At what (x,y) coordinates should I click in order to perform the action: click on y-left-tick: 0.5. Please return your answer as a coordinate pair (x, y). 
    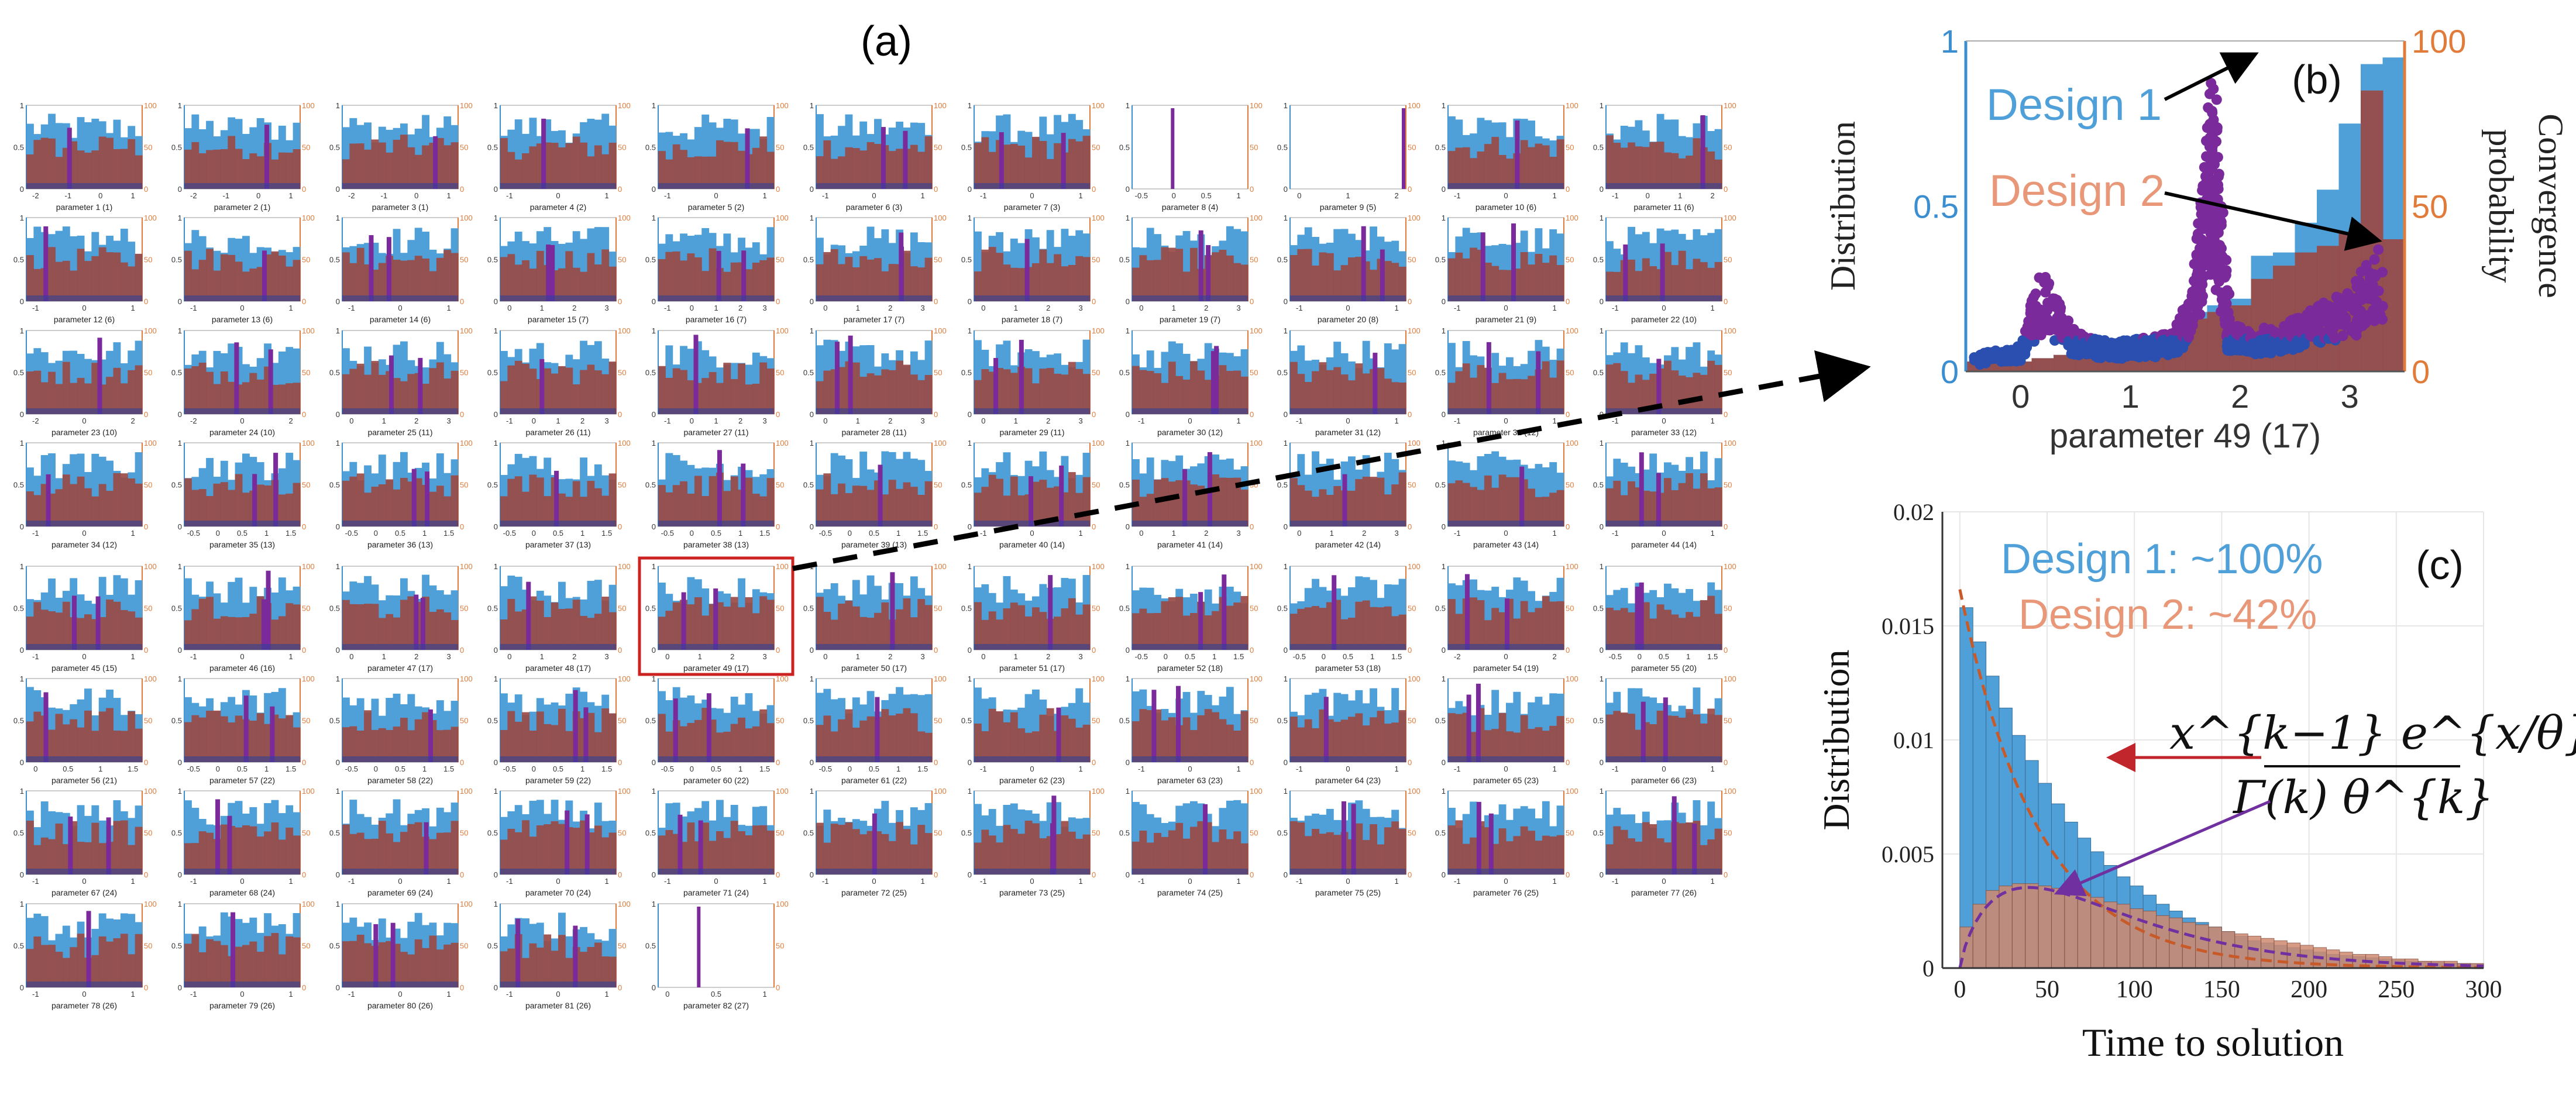
    Looking at the image, I should click on (808, 834).